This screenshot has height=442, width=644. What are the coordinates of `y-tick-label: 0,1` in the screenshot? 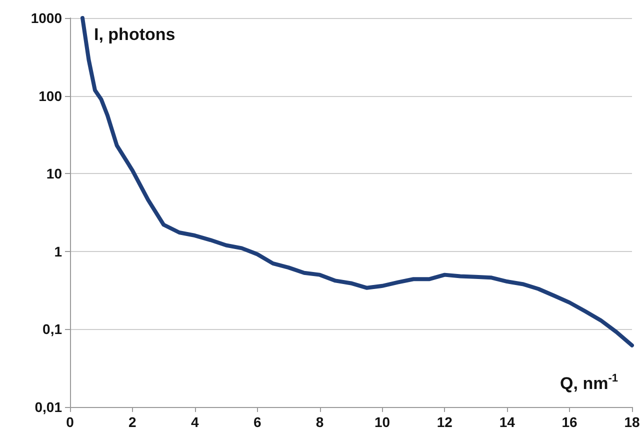 It's located at (52, 329).